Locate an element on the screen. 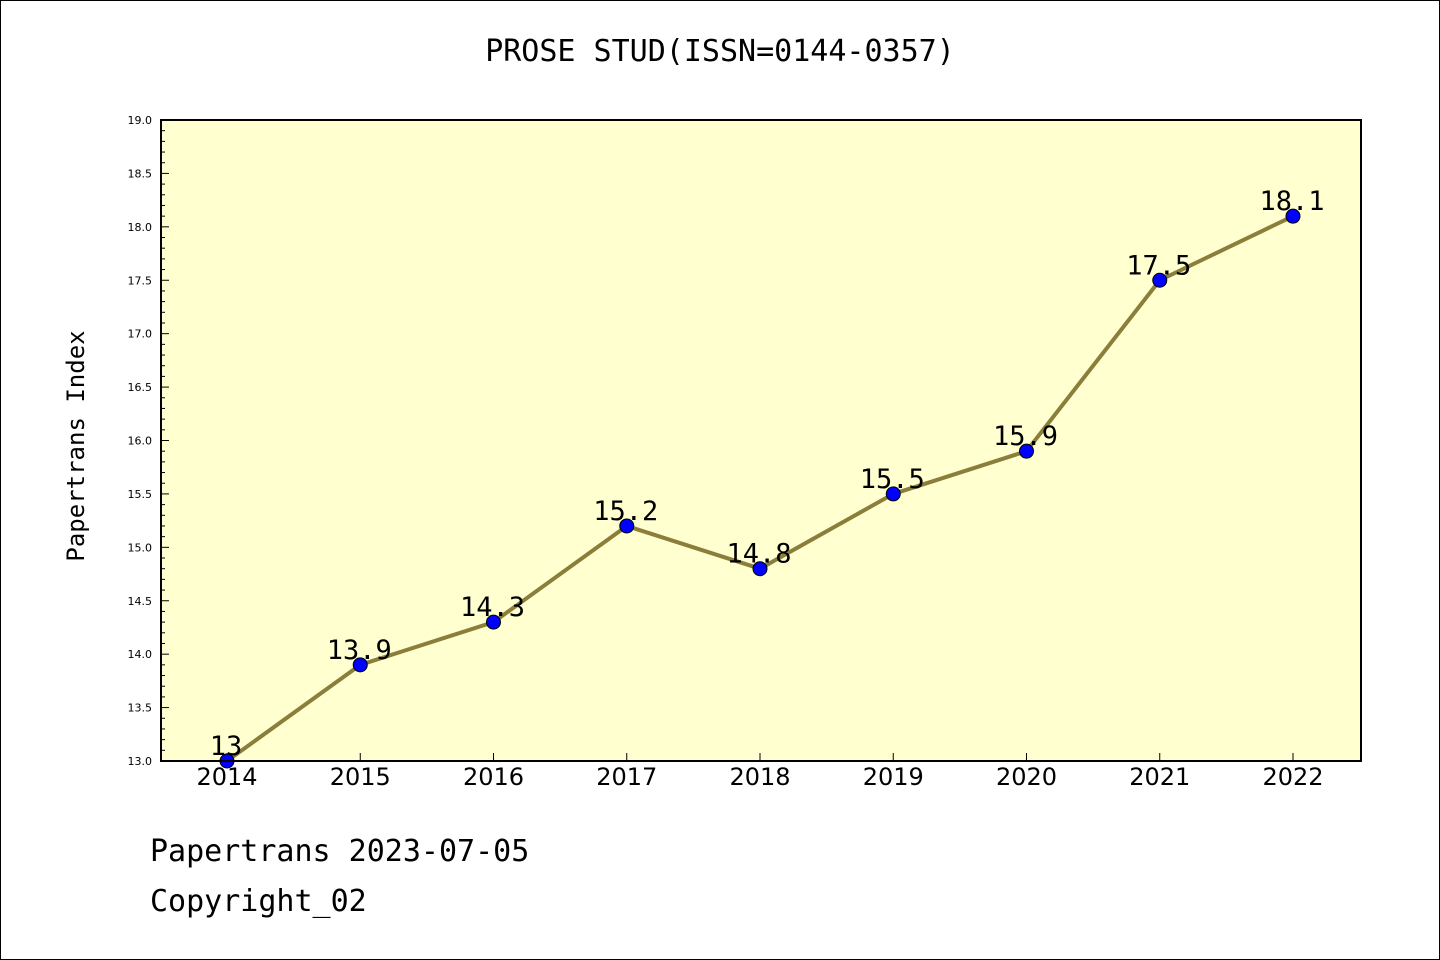 The height and width of the screenshot is (960, 1440). data-label: 15.5 is located at coordinates (892, 479).